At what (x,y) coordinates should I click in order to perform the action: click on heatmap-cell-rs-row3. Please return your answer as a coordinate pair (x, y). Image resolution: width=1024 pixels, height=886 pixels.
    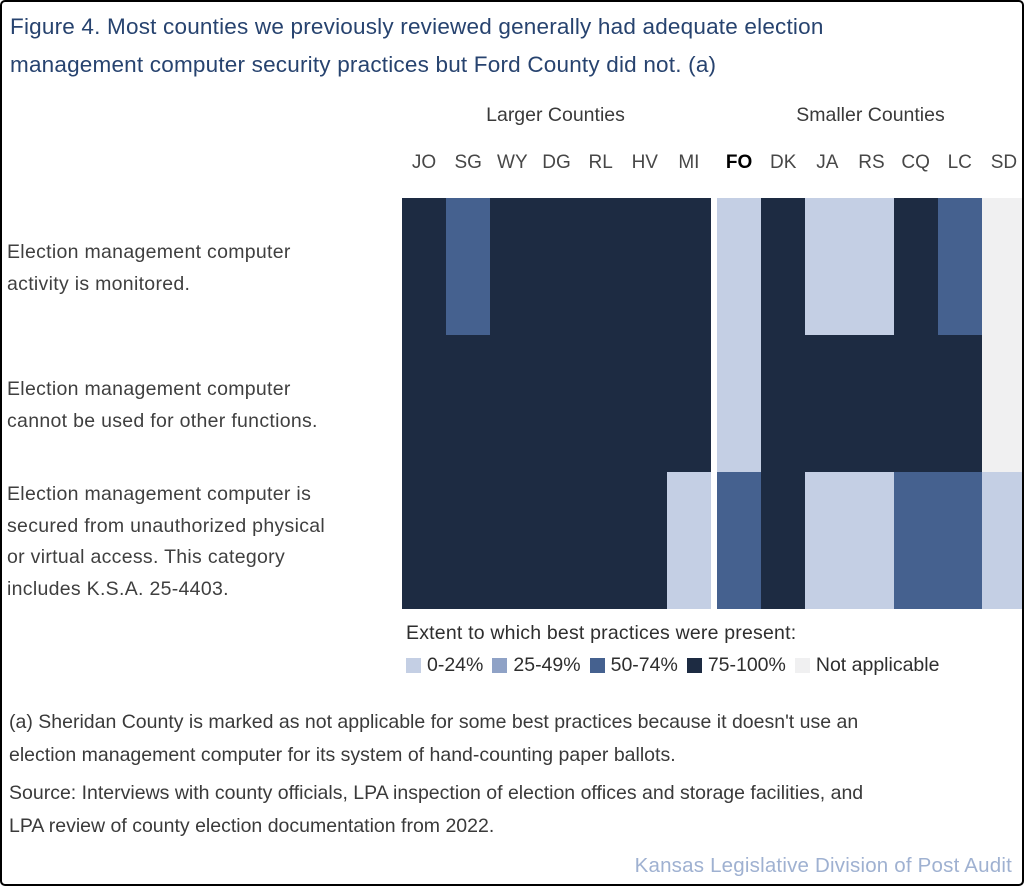
    Looking at the image, I should click on (871, 540).